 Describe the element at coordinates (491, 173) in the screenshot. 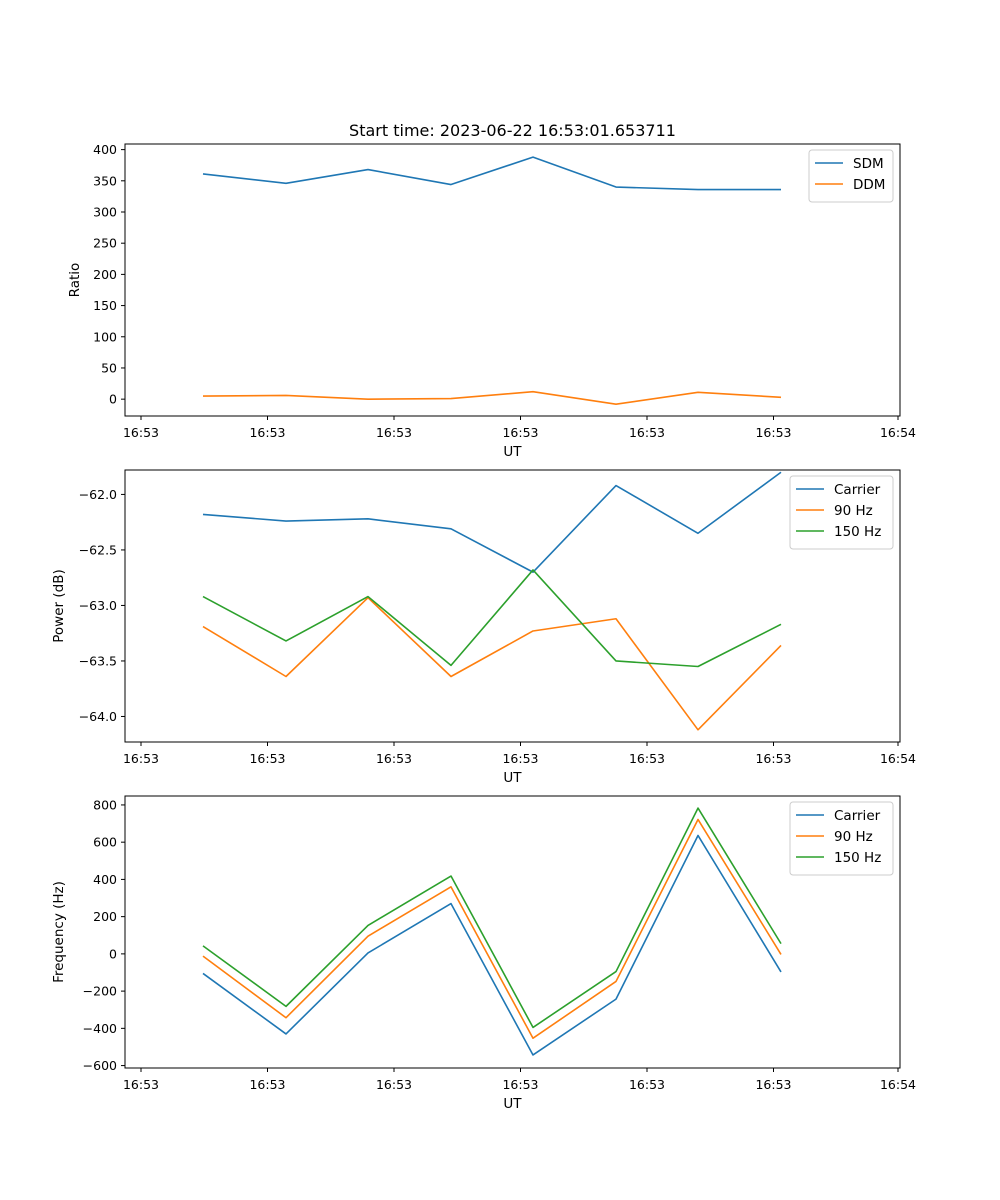

I see `series-line-sdm` at that location.